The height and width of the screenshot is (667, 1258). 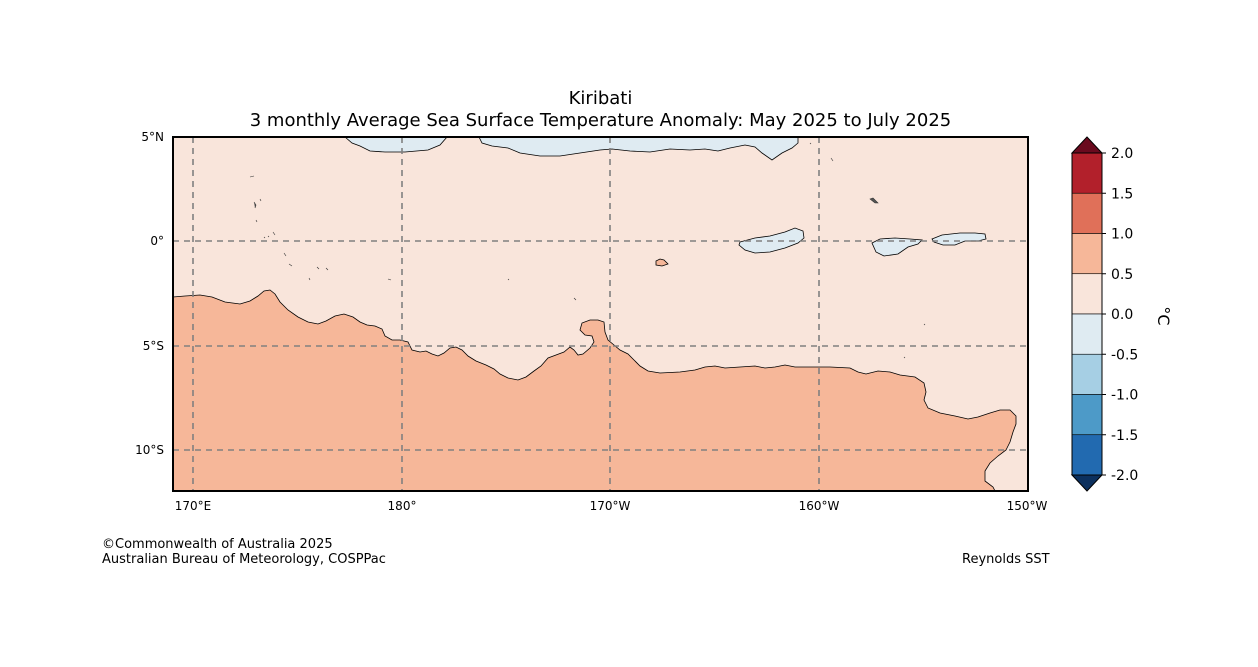 I want to click on colorbar-tick-label: -1.0, so click(x=1124, y=396).